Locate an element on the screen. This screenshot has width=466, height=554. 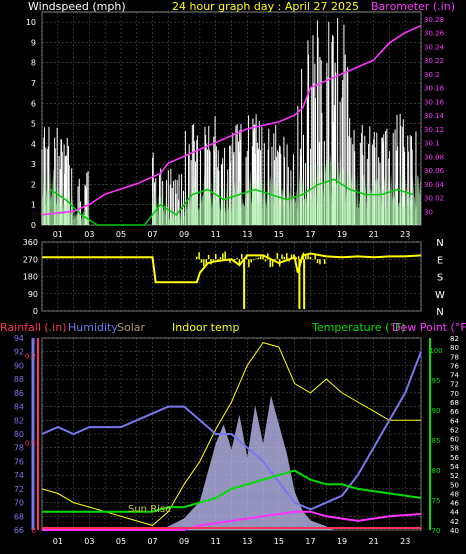
barometer-tick-label: 30.28 is located at coordinates (434, 20).